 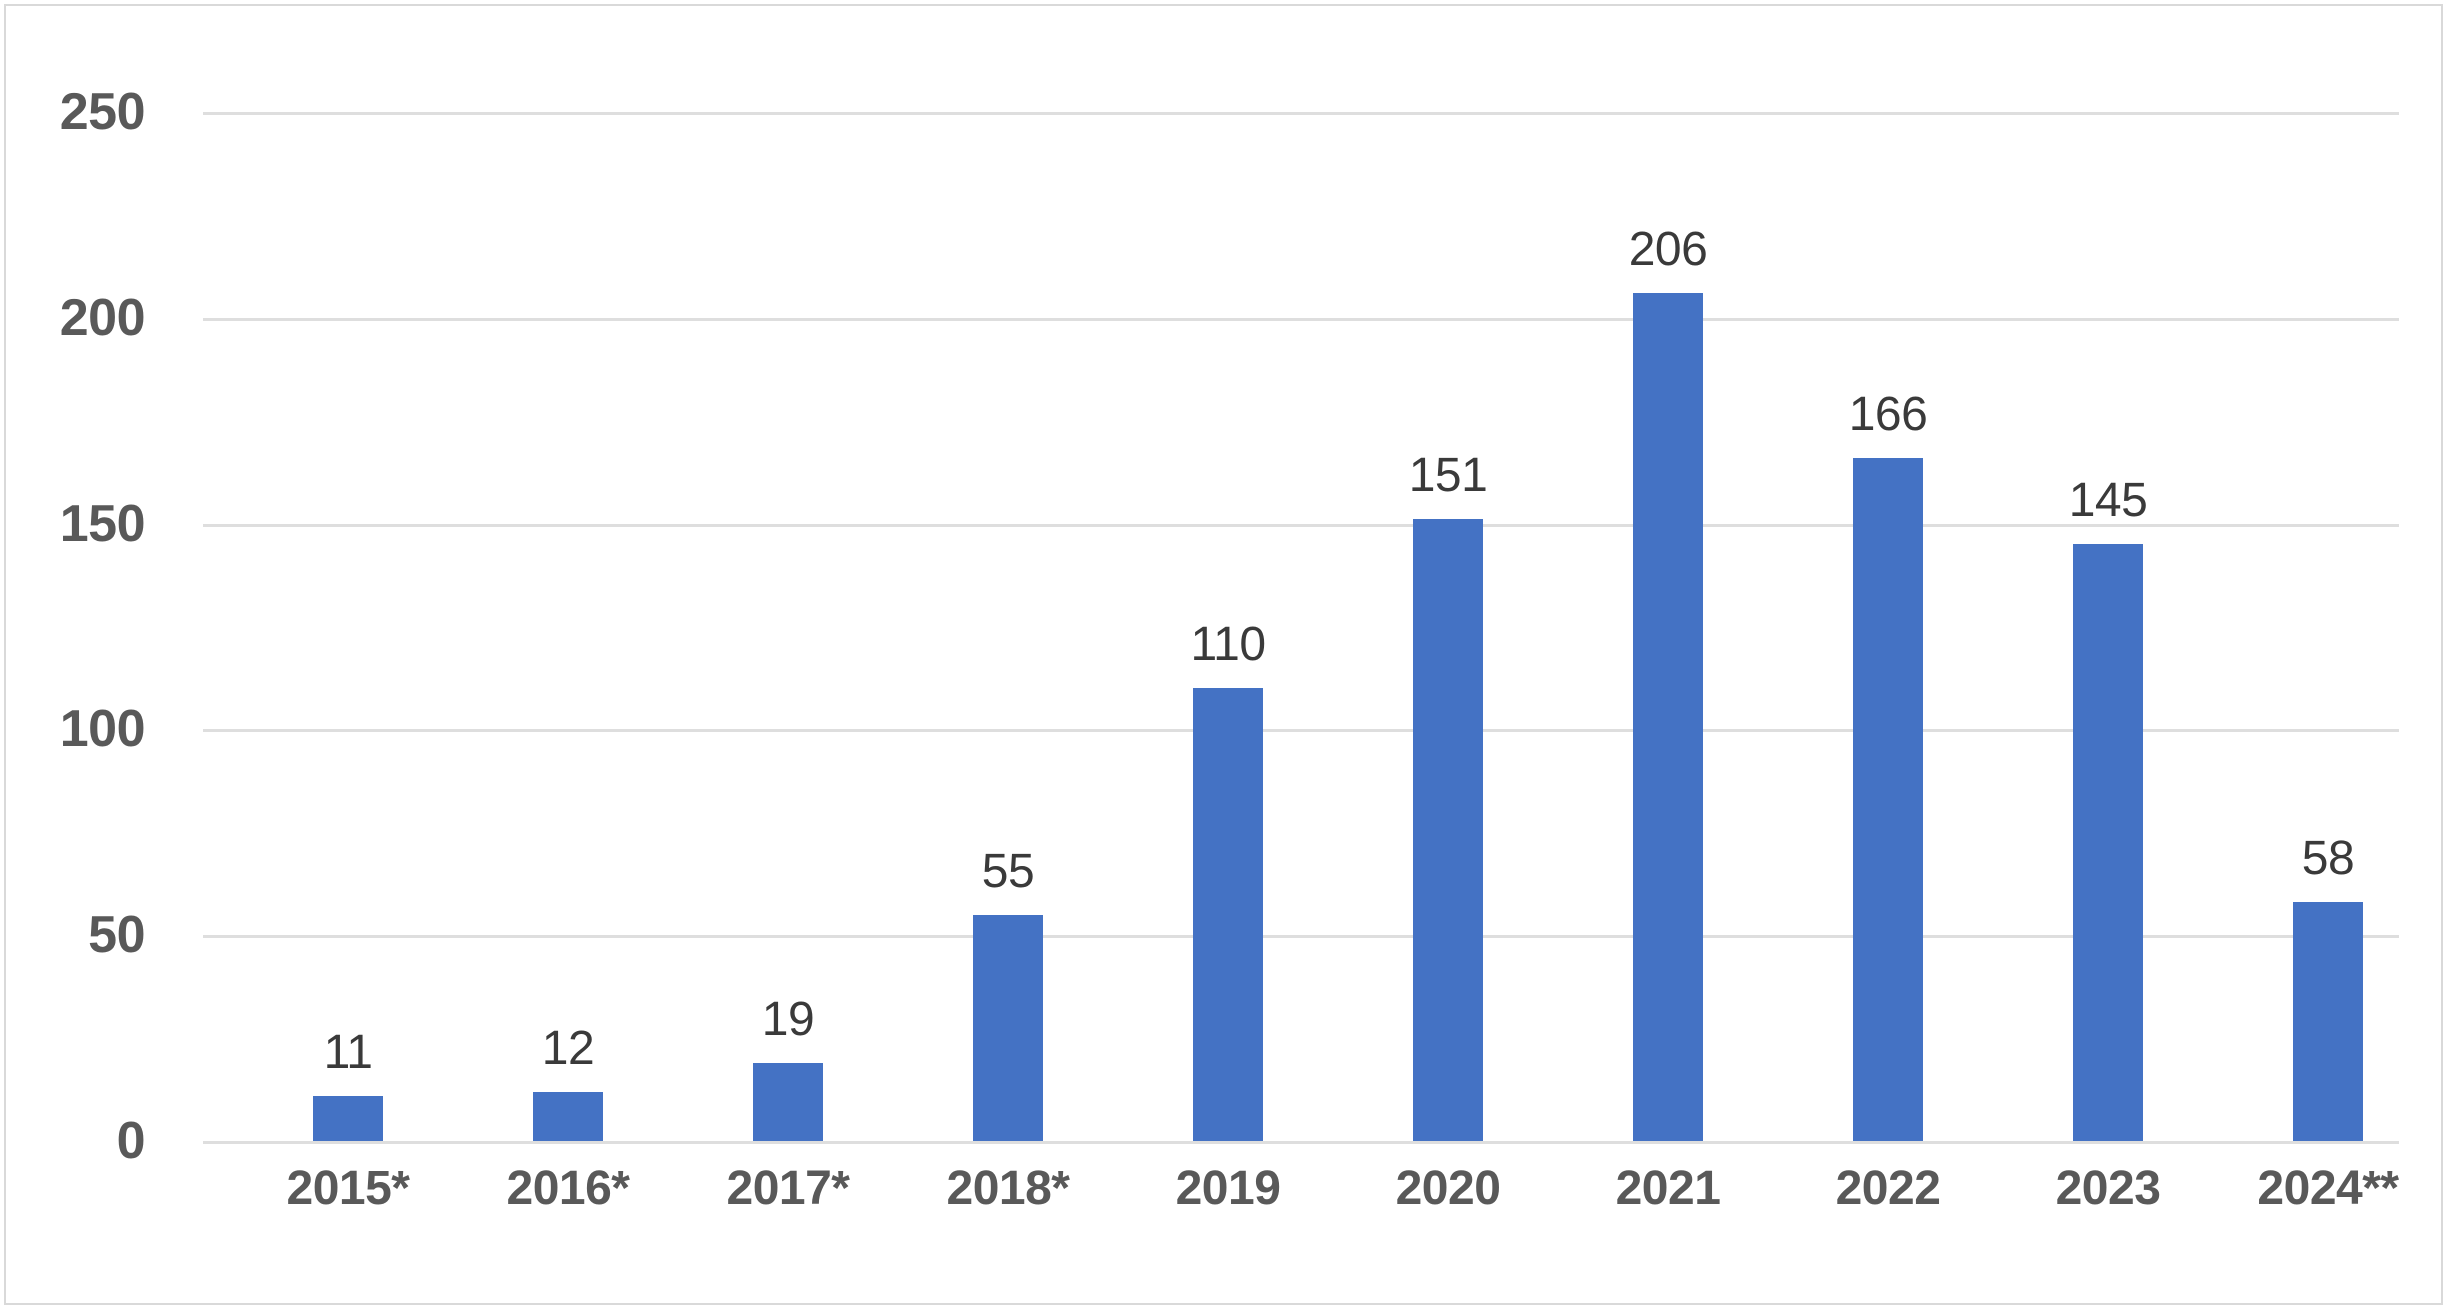 What do you see at coordinates (2328, 626) in the screenshot?
I see `bar-slot: 58` at bounding box center [2328, 626].